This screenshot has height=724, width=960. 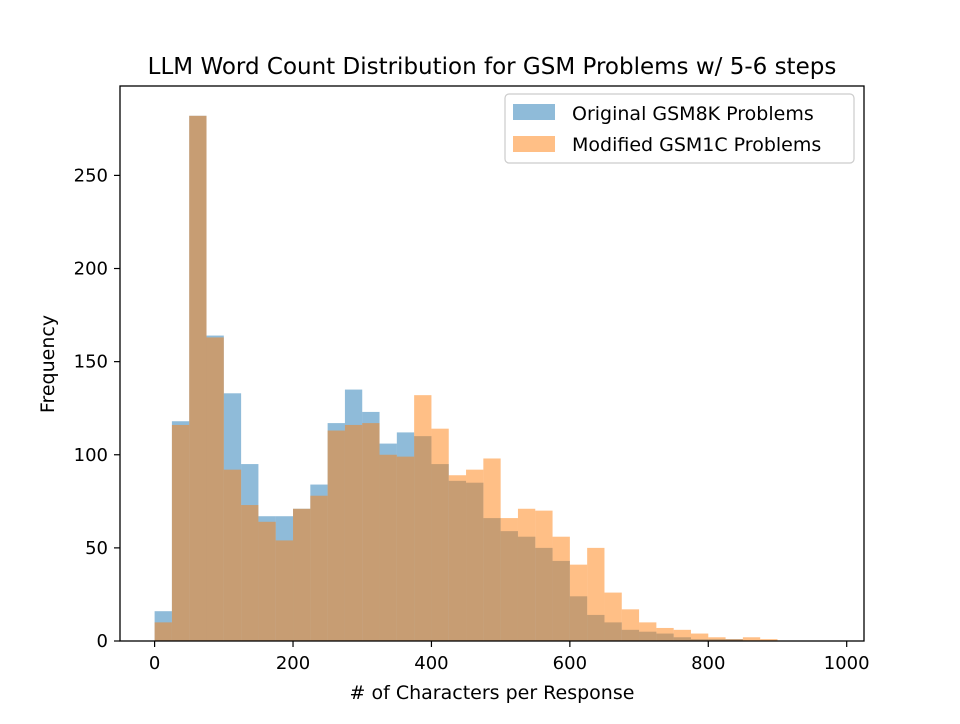 I want to click on x-tick-label: 1000, so click(x=847, y=663).